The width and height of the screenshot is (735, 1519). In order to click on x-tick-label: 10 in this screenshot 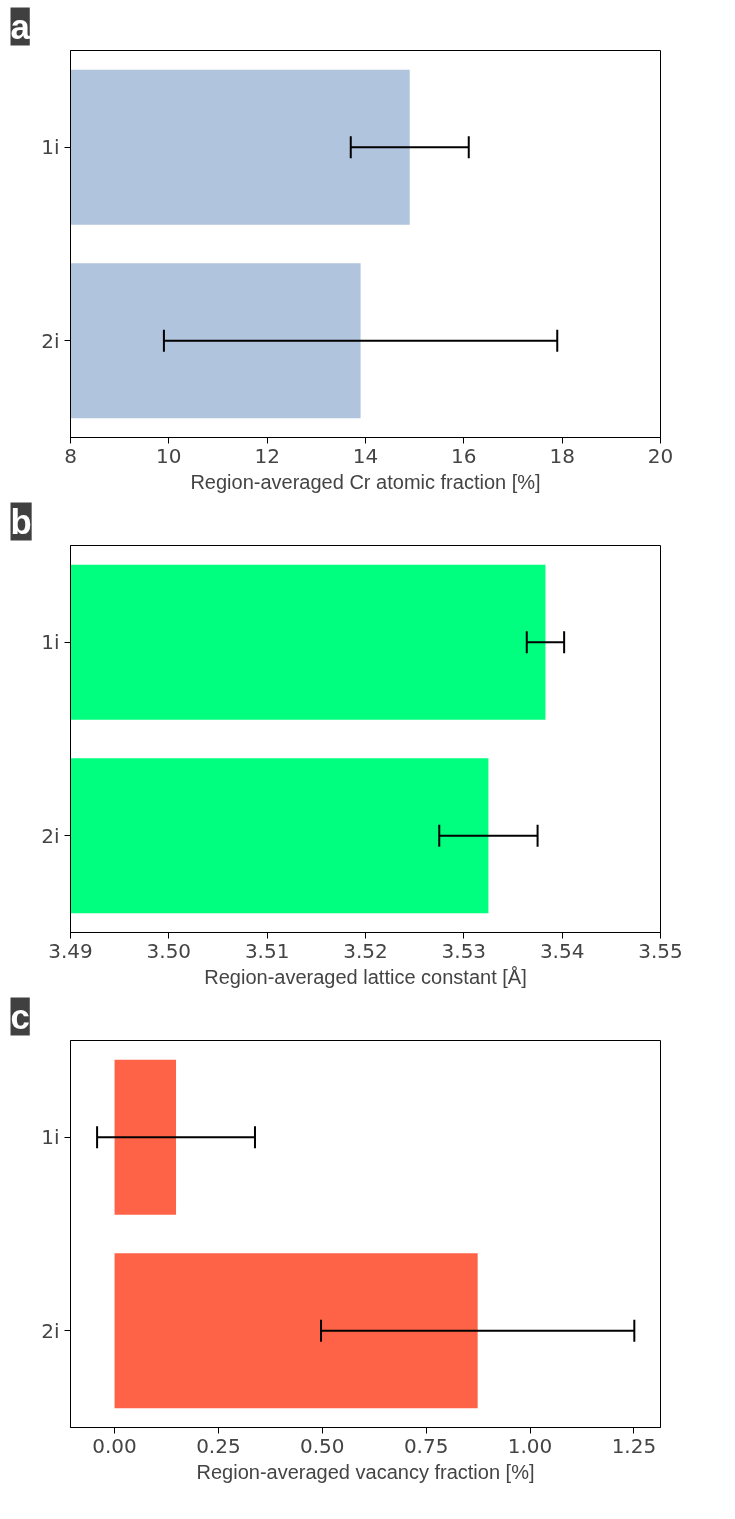, I will do `click(169, 455)`.